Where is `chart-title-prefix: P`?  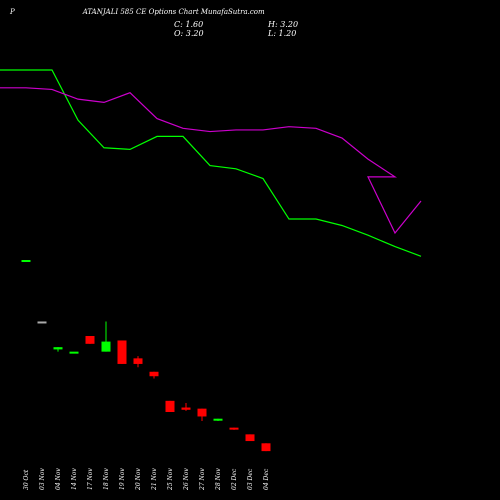 chart-title-prefix: P is located at coordinates (12, 12).